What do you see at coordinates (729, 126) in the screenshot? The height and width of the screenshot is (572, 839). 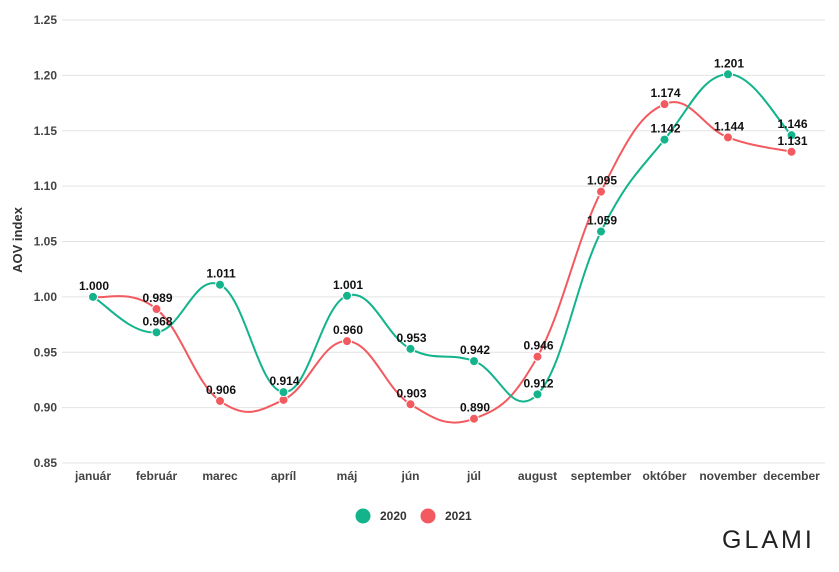 I see `data-label-2021: 1.144` at bounding box center [729, 126].